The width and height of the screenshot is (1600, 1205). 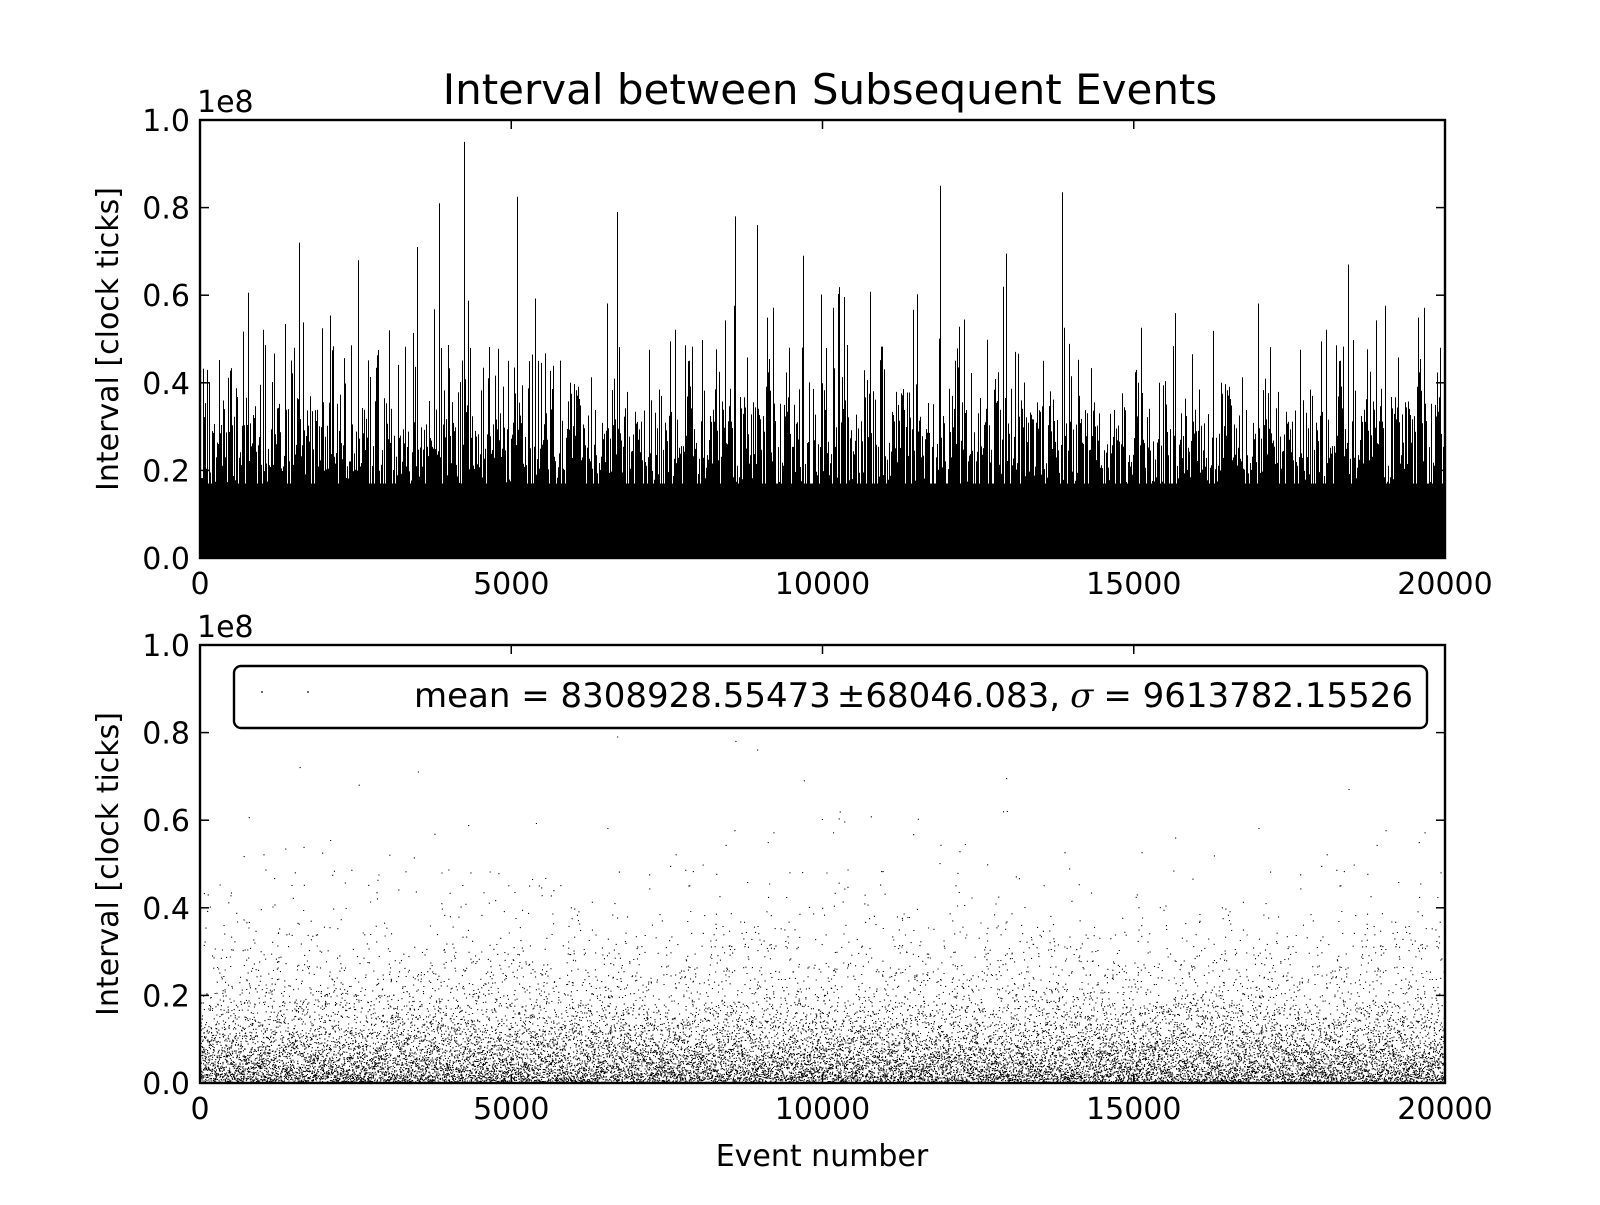 I want to click on legend-error-text: 68046.083,, so click(x=962, y=696).